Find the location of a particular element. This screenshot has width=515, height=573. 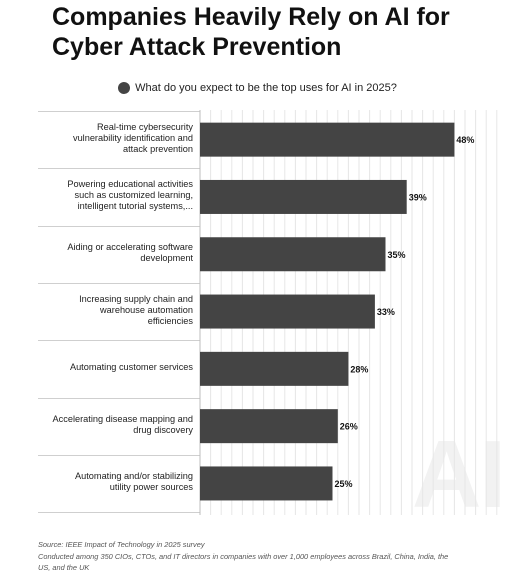

data-label: 39% is located at coordinates (418, 197).